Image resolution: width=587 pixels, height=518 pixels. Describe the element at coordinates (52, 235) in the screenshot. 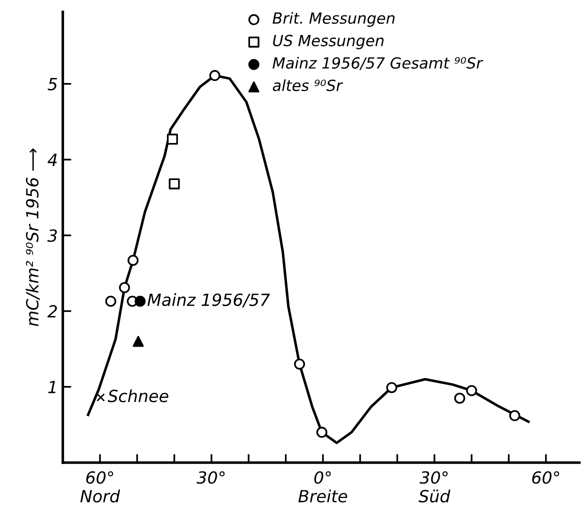

I see `y-tick-label: 3` at that location.